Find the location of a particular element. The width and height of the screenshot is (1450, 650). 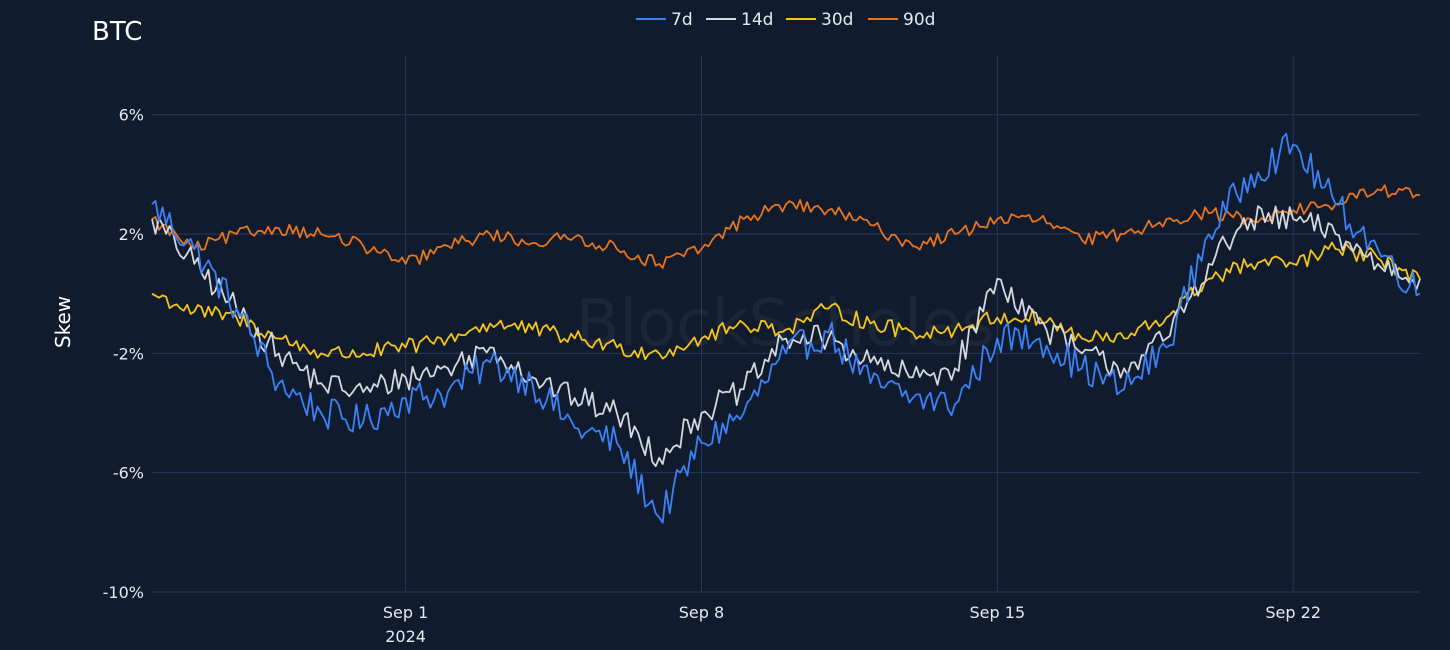

y-tick-label: -10% is located at coordinates (123, 592).